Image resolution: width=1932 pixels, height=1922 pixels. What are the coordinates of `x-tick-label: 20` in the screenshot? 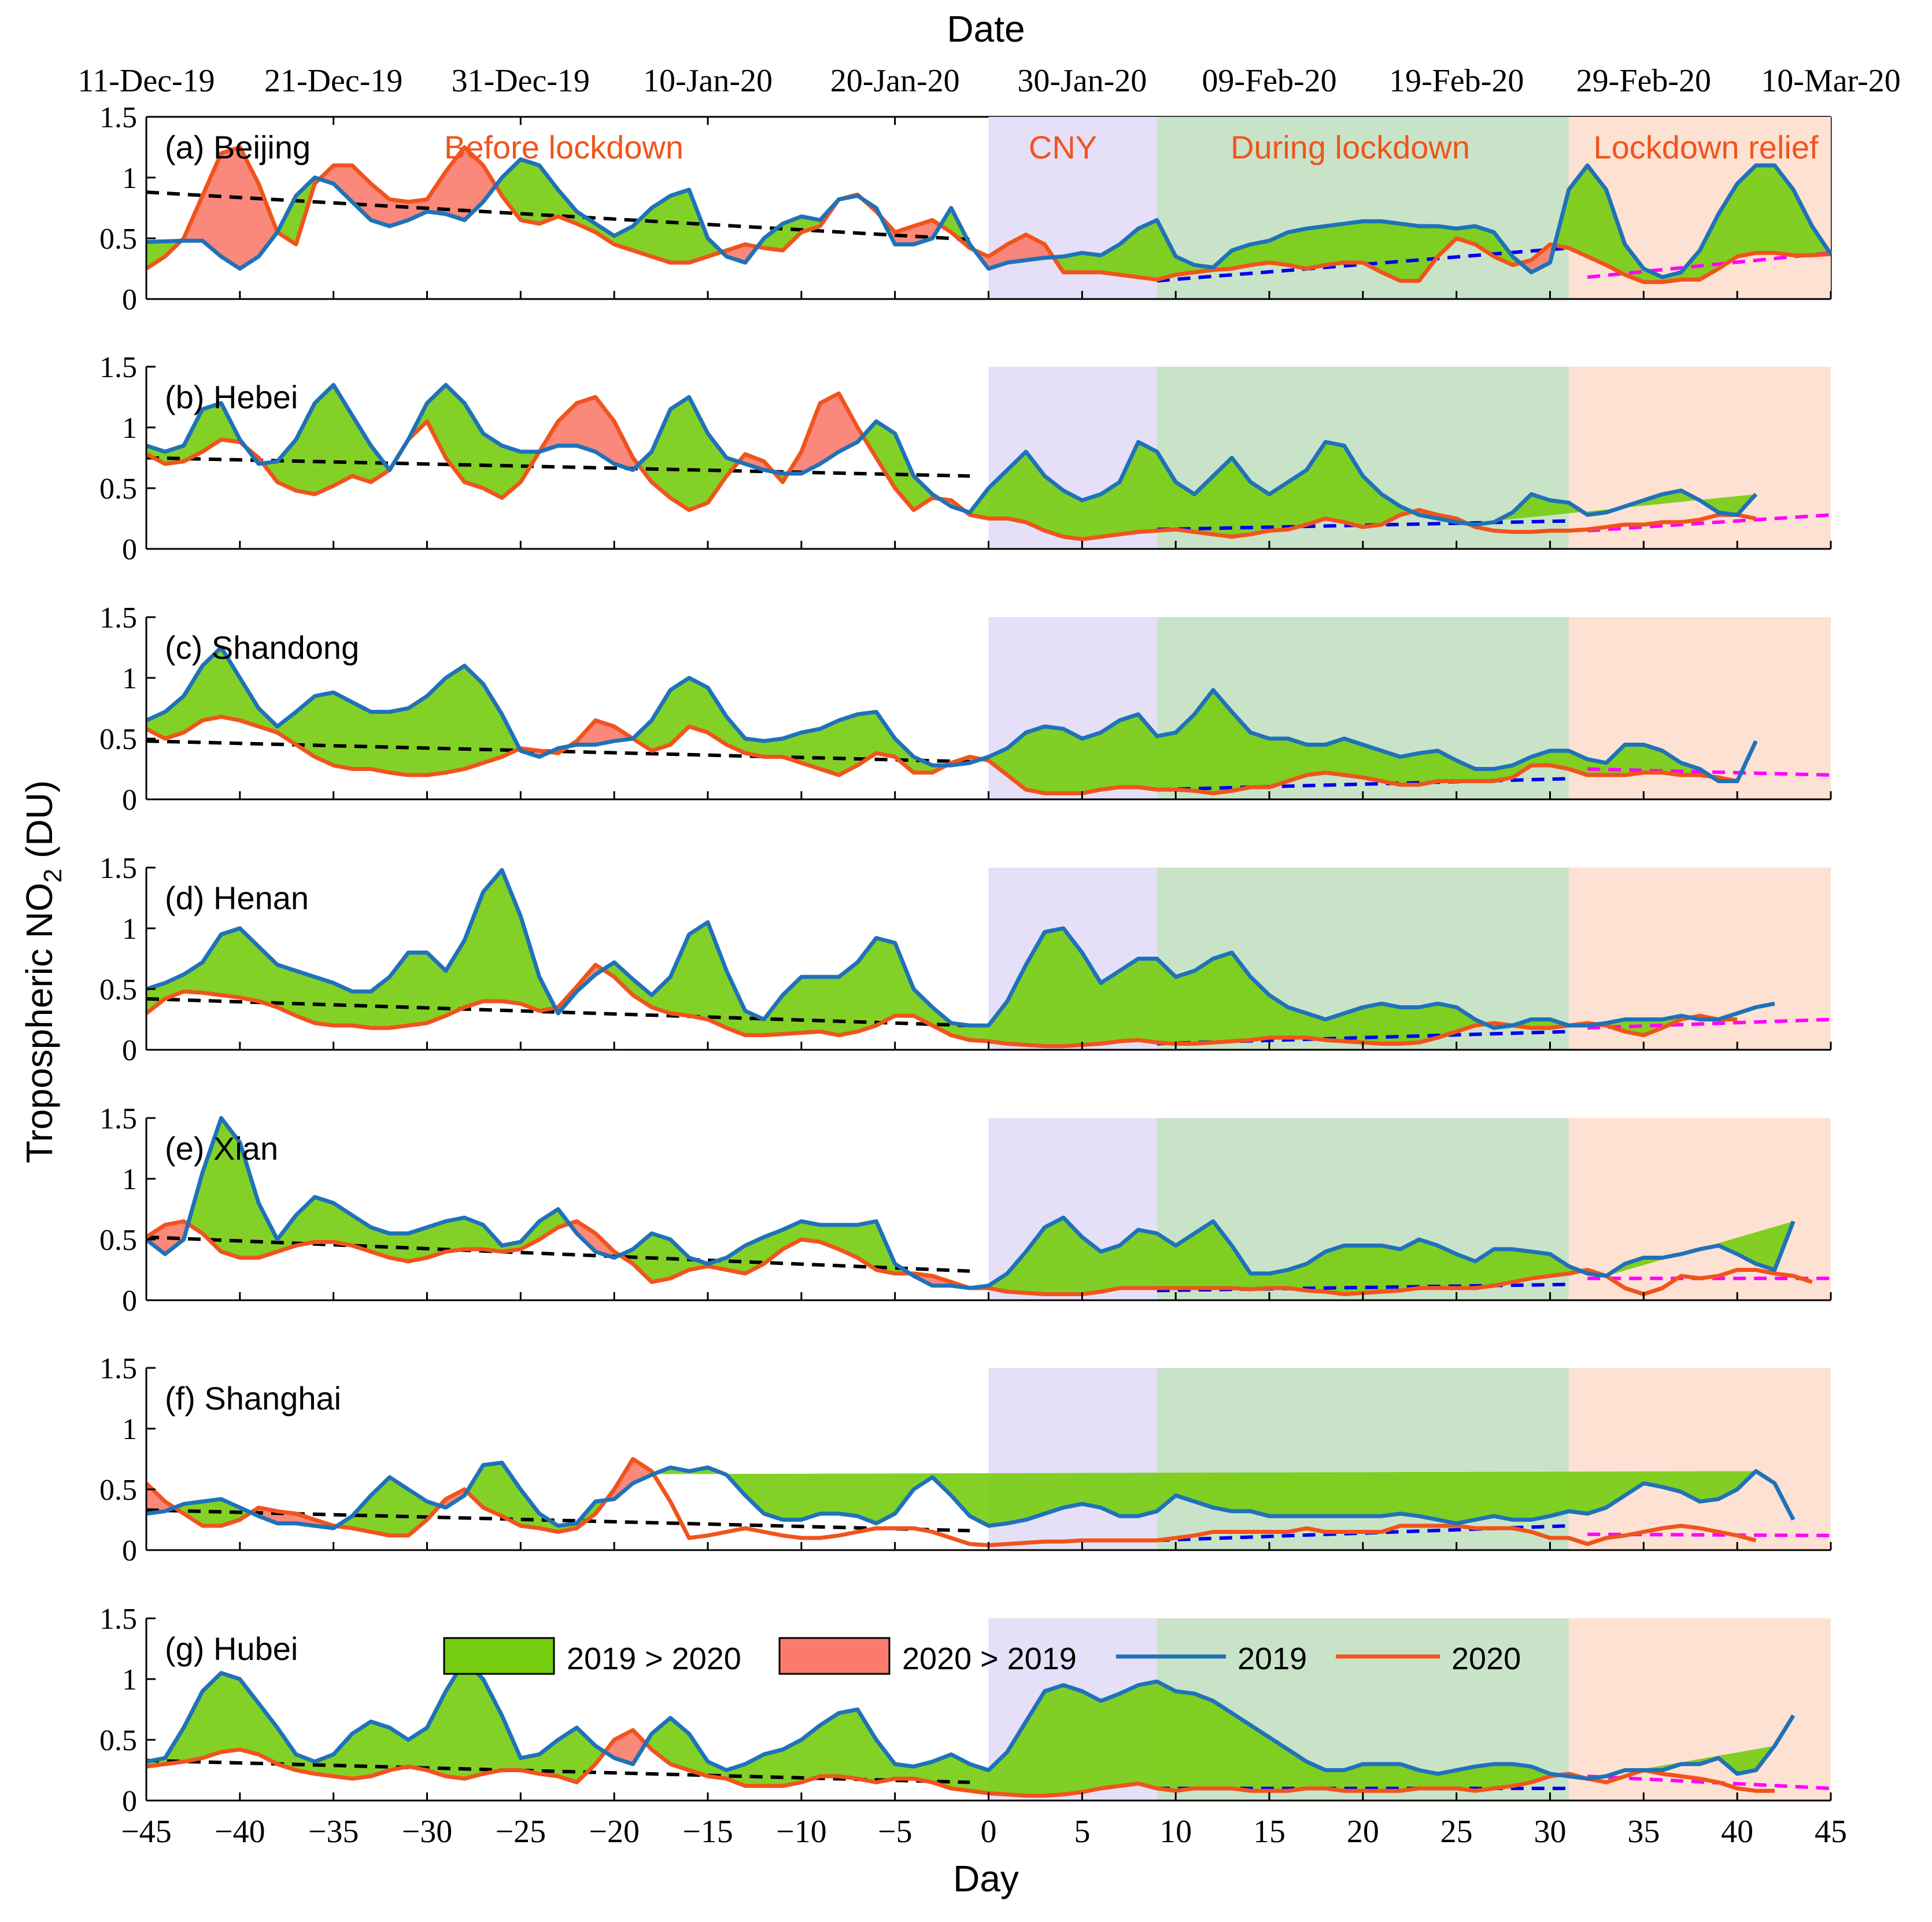 It's located at (1363, 1832).